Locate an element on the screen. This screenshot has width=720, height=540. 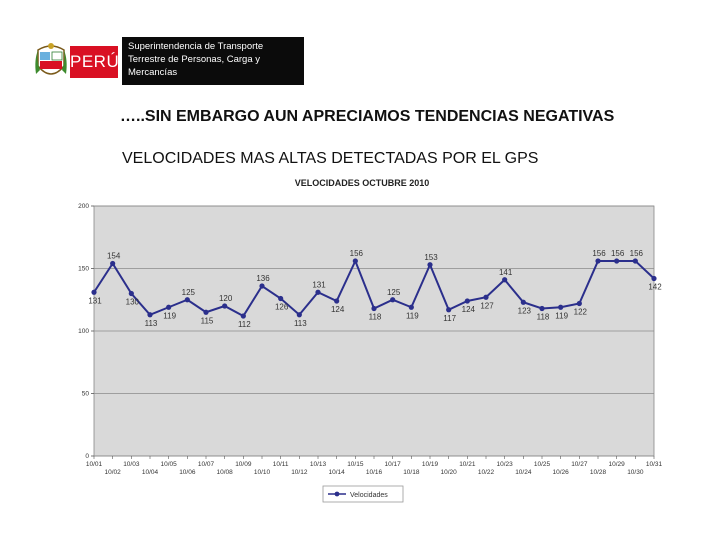
legend-marker is located at coordinates (337, 494).